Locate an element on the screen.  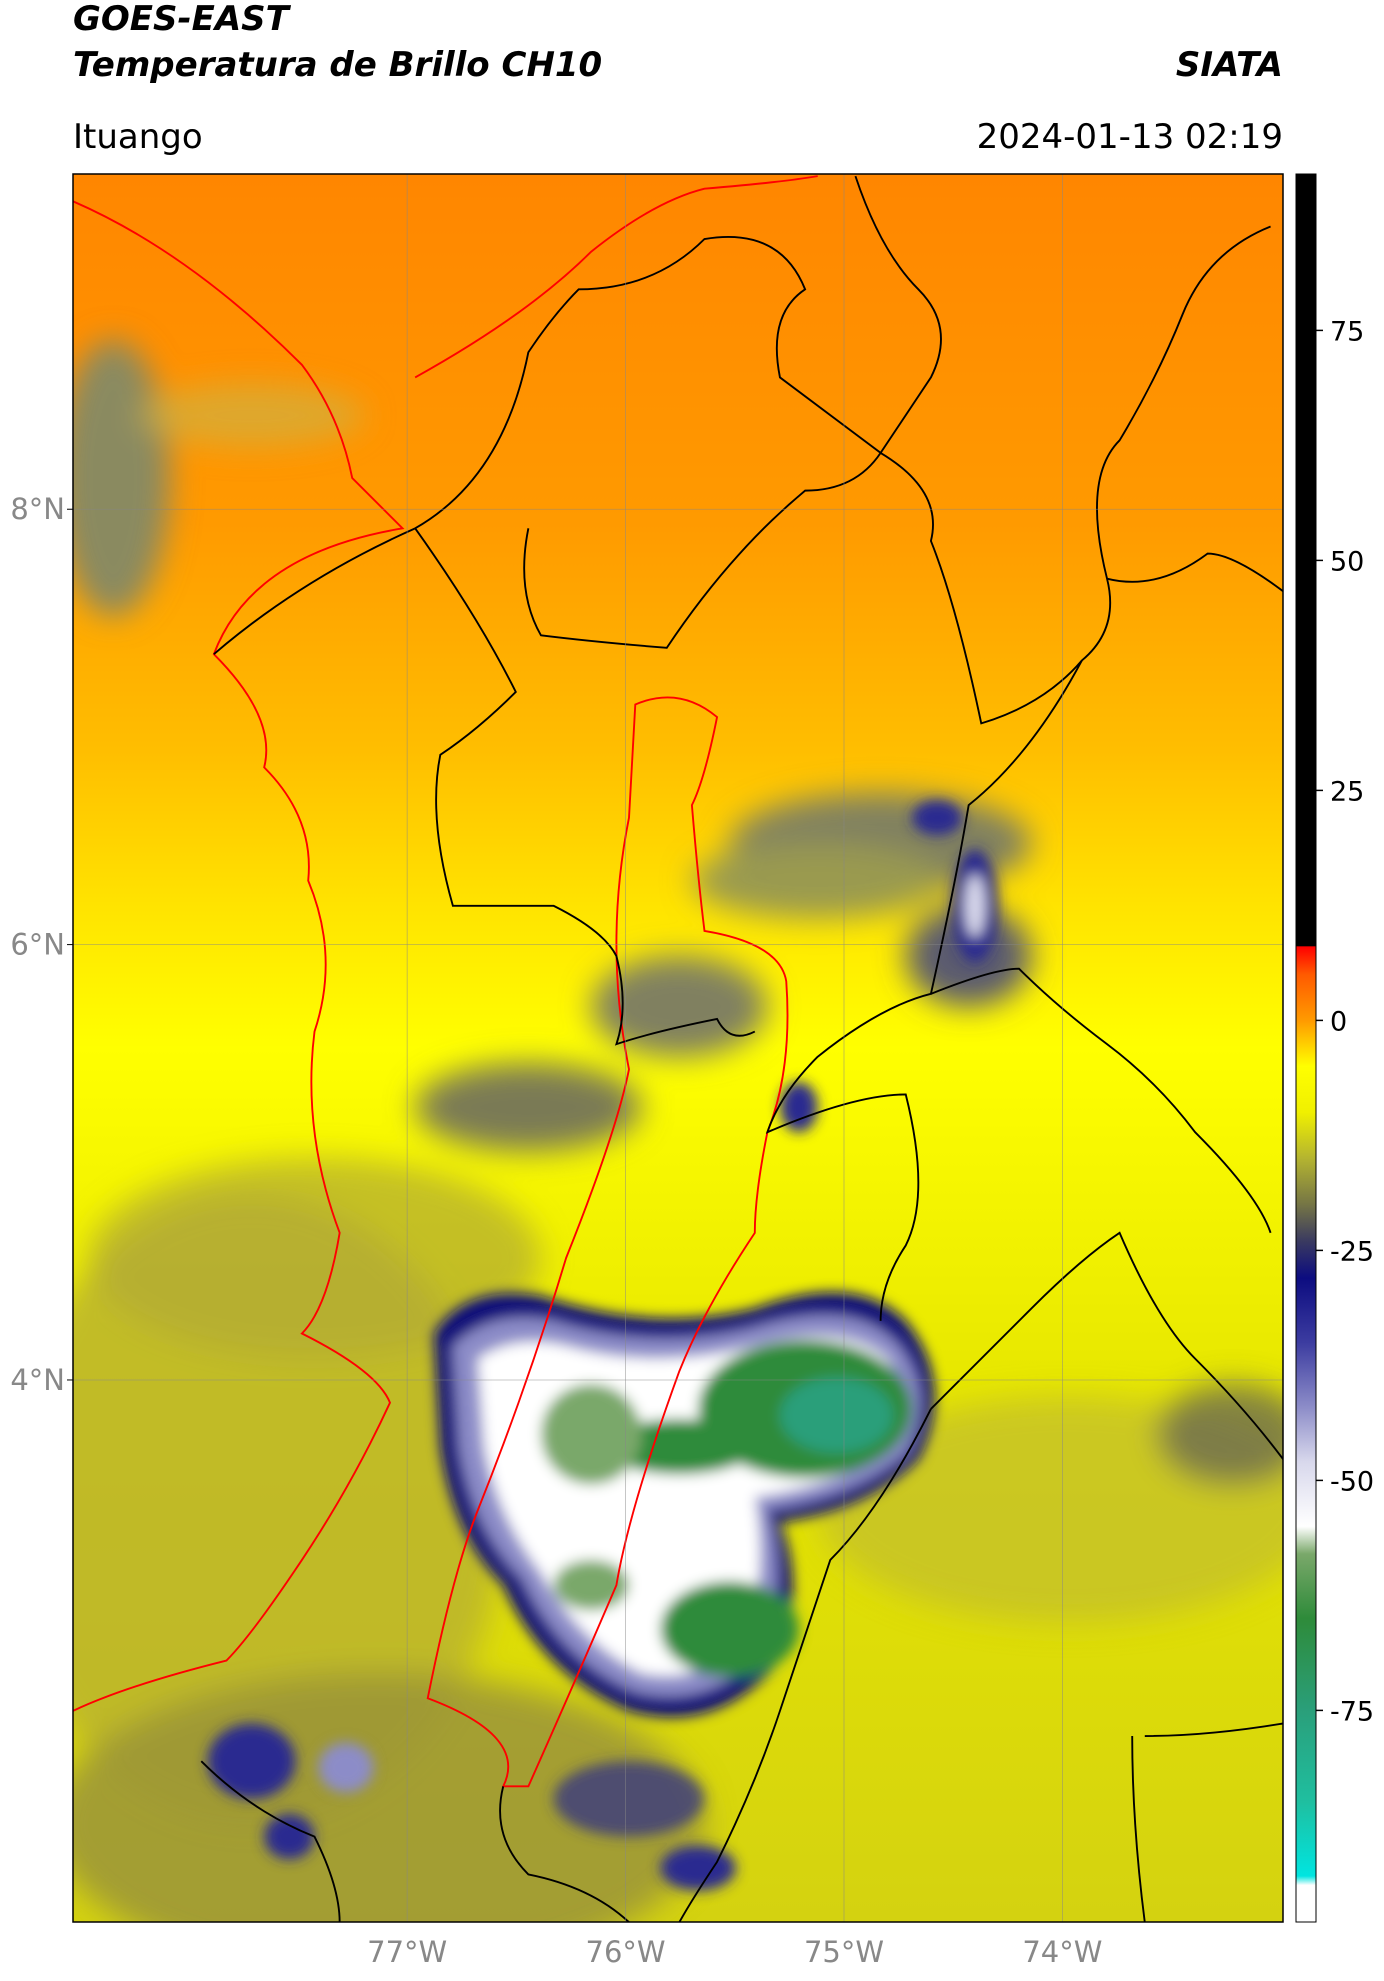
subtitle: Temperatura de Brillo CH10 is located at coordinates (337, 65).